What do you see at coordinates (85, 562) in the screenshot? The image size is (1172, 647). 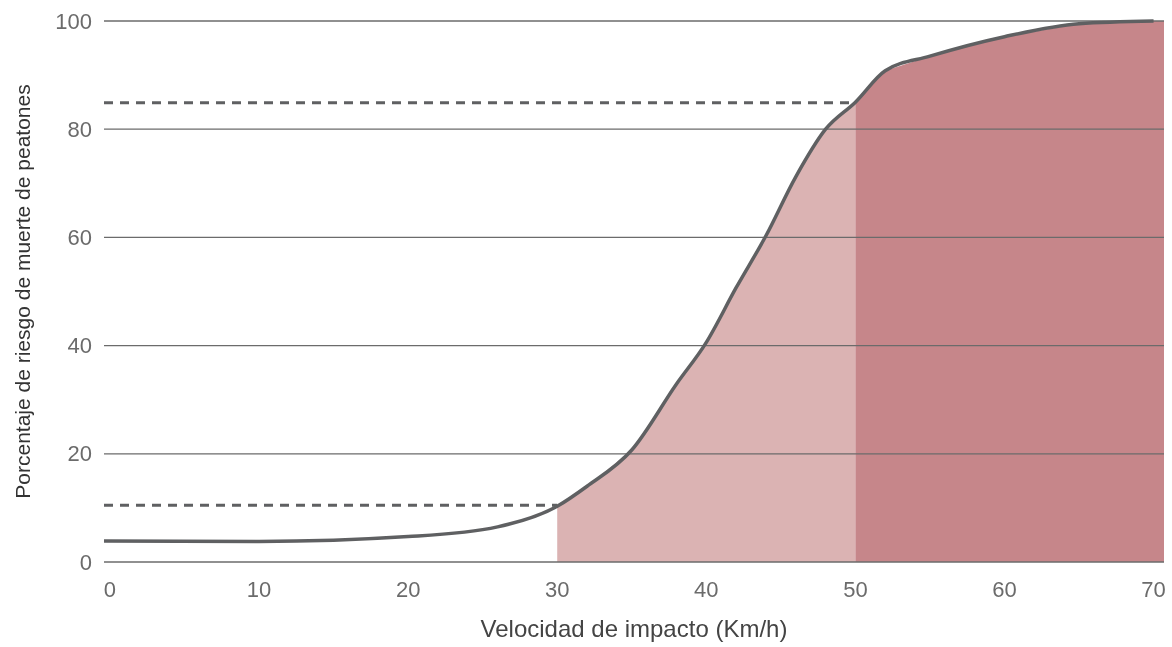 I see `y-tick-label: 0` at bounding box center [85, 562].